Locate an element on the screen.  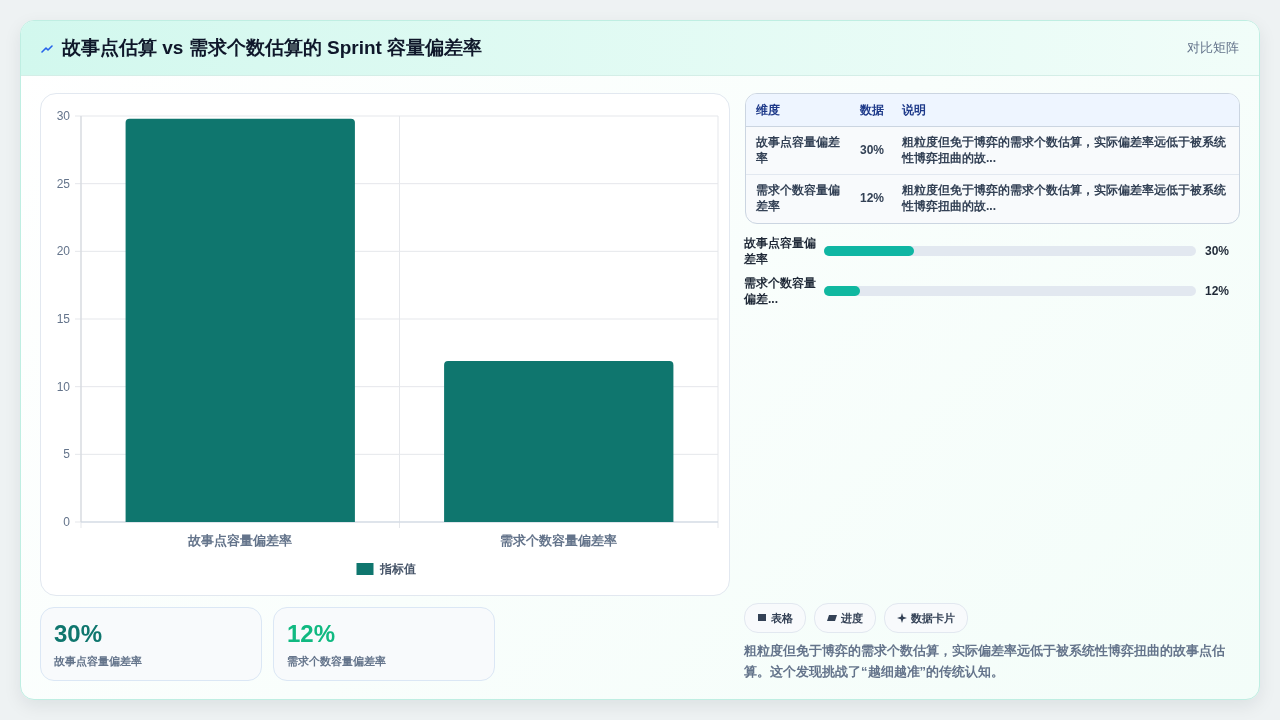
y-tick-label: 20 is located at coordinates (63, 251).